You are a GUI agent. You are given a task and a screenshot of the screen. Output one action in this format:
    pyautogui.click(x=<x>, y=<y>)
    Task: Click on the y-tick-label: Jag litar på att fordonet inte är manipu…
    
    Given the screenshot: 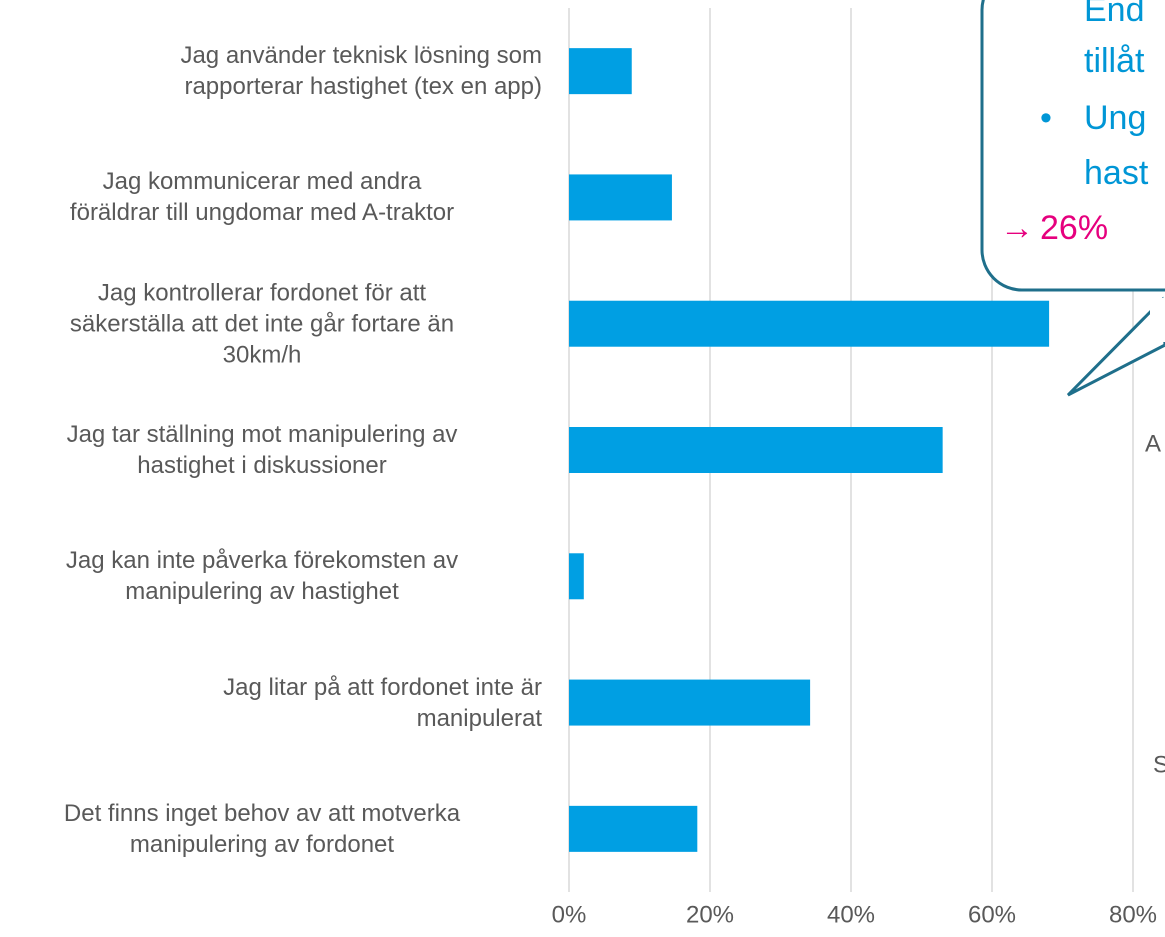 What is the action you would take?
    pyautogui.click(x=382, y=702)
    